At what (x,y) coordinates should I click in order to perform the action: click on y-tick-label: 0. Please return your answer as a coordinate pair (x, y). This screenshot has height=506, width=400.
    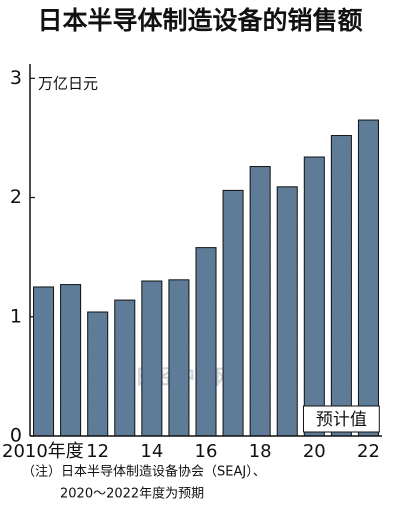
    Looking at the image, I should click on (16, 436).